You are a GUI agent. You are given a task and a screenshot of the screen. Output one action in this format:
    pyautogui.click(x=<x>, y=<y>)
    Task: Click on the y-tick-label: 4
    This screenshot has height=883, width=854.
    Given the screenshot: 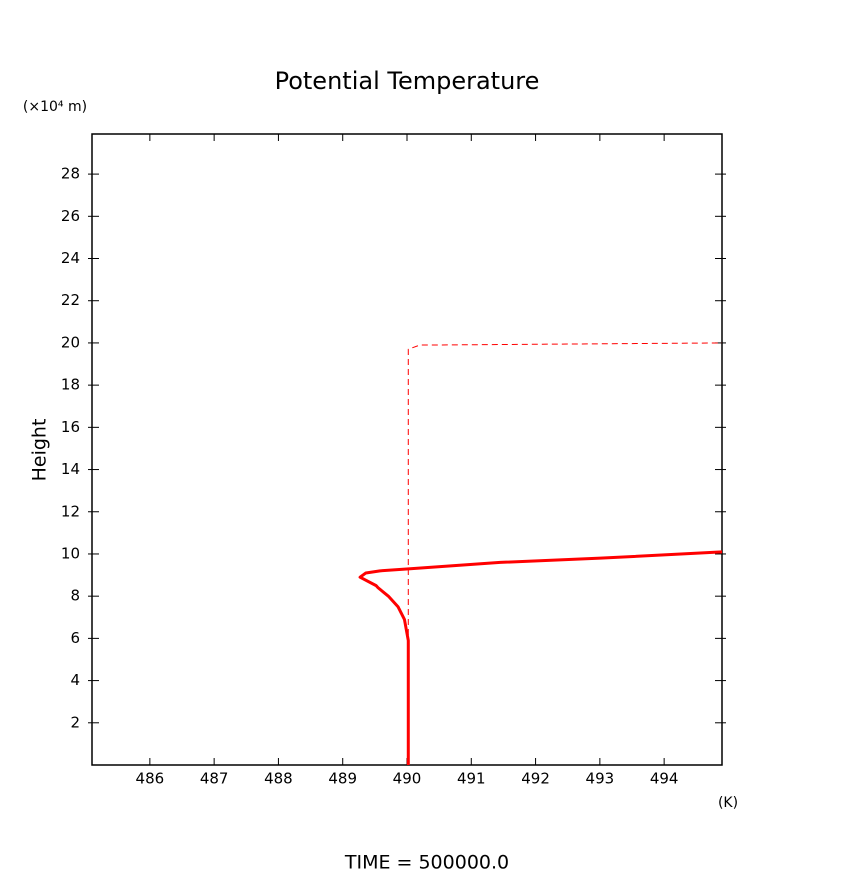 What is the action you would take?
    pyautogui.click(x=75, y=680)
    